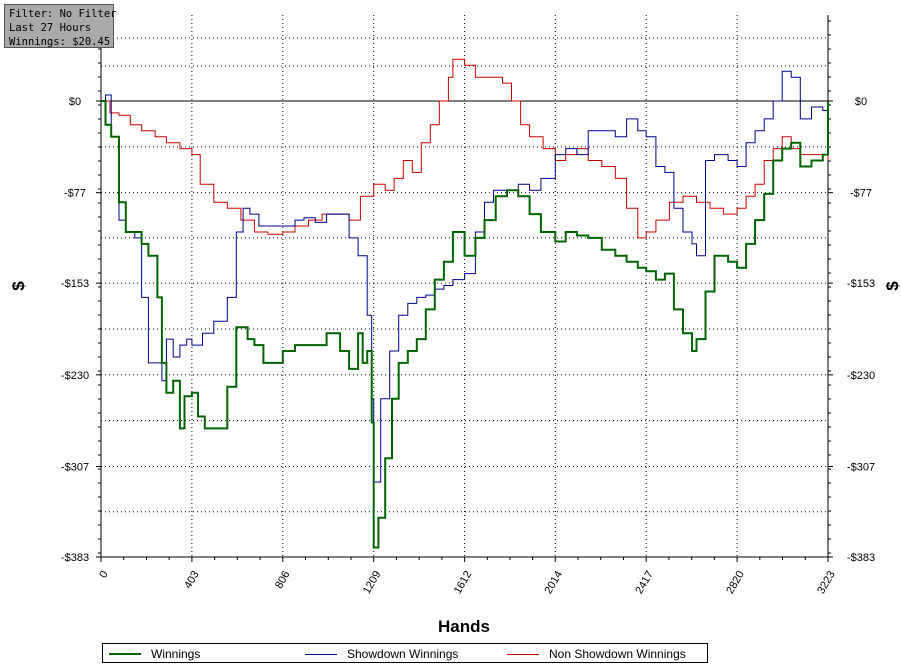  What do you see at coordinates (523, 654) in the screenshot?
I see `legend-swatch-non-showdown` at bounding box center [523, 654].